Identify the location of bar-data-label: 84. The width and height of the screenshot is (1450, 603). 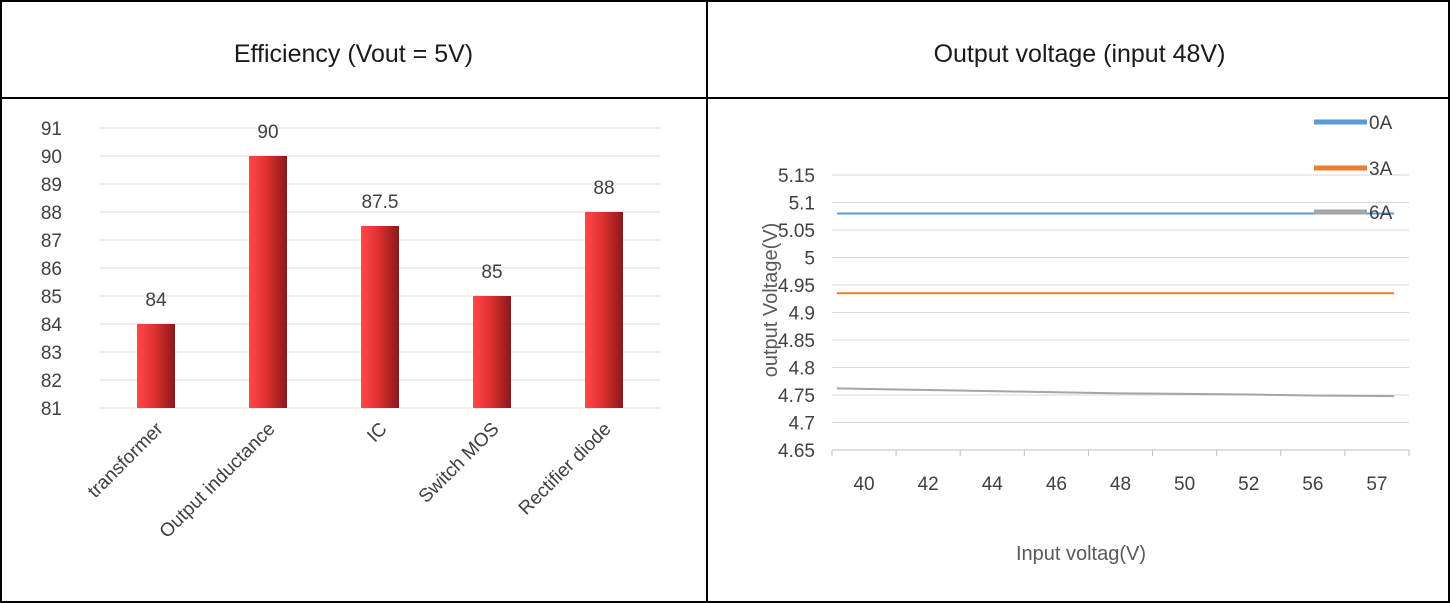
(156, 300).